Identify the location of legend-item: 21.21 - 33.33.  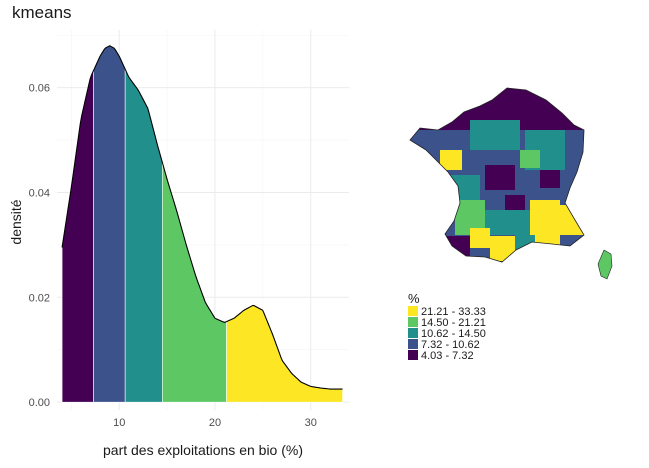
(447, 312).